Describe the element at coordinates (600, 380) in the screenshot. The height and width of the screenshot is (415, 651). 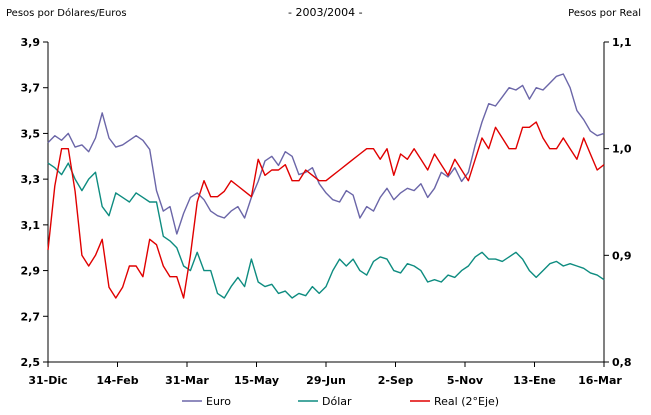
I see `x-tick-label: 16-Mar` at that location.